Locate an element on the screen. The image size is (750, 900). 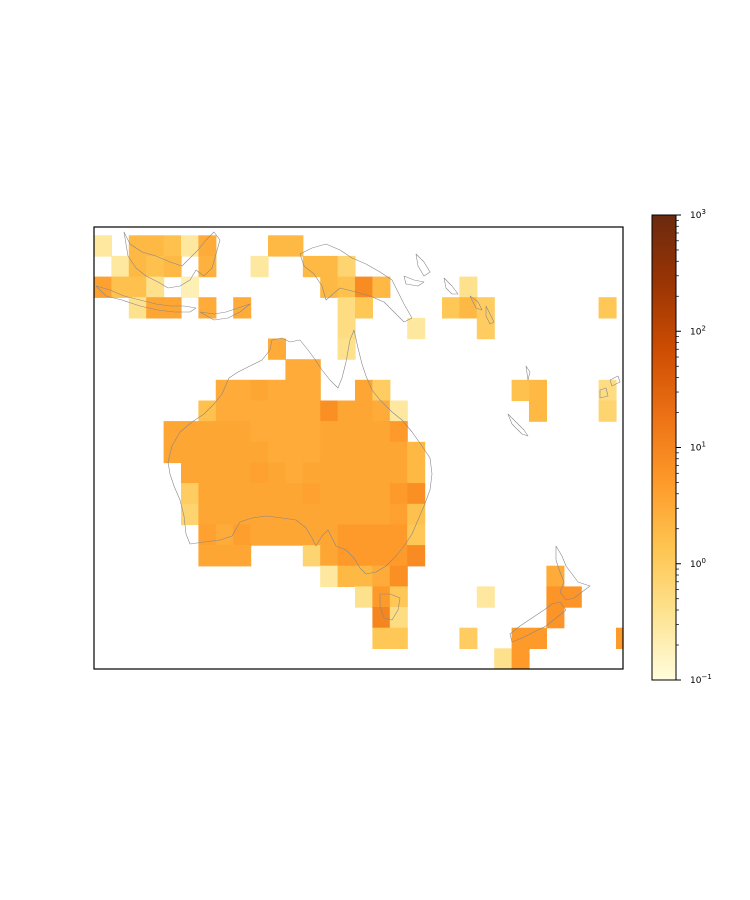
coastline-new-guinea is located at coordinates (356, 283).